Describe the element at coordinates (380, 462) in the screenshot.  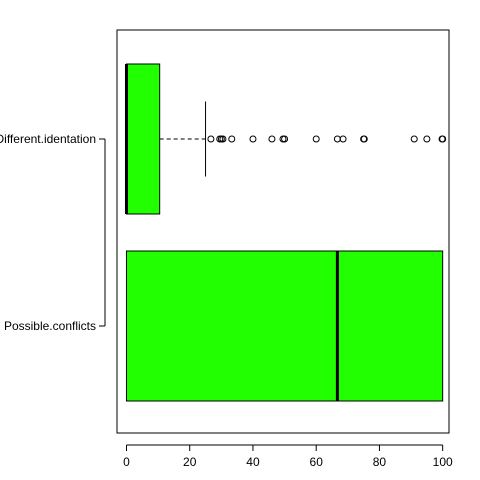
I see `x-tick-label: 80` at that location.